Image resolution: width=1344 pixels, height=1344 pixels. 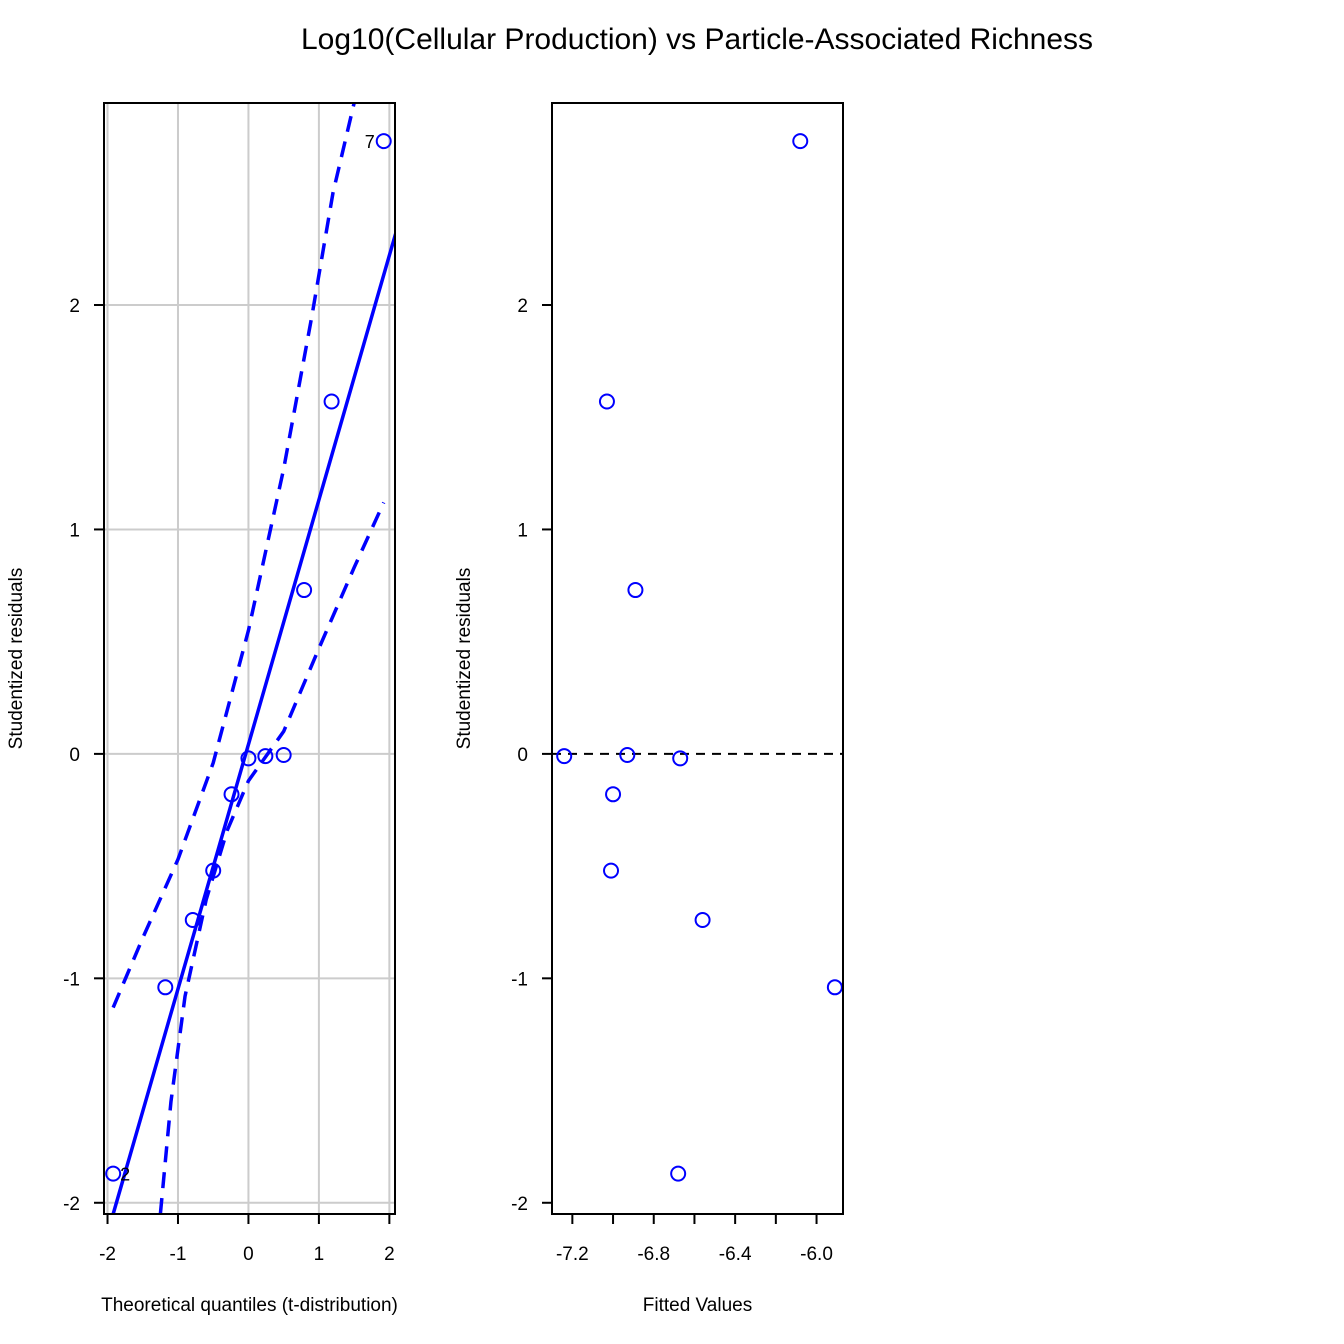 I want to click on x-tick-label-4: -6.4, so click(x=735, y=1254).